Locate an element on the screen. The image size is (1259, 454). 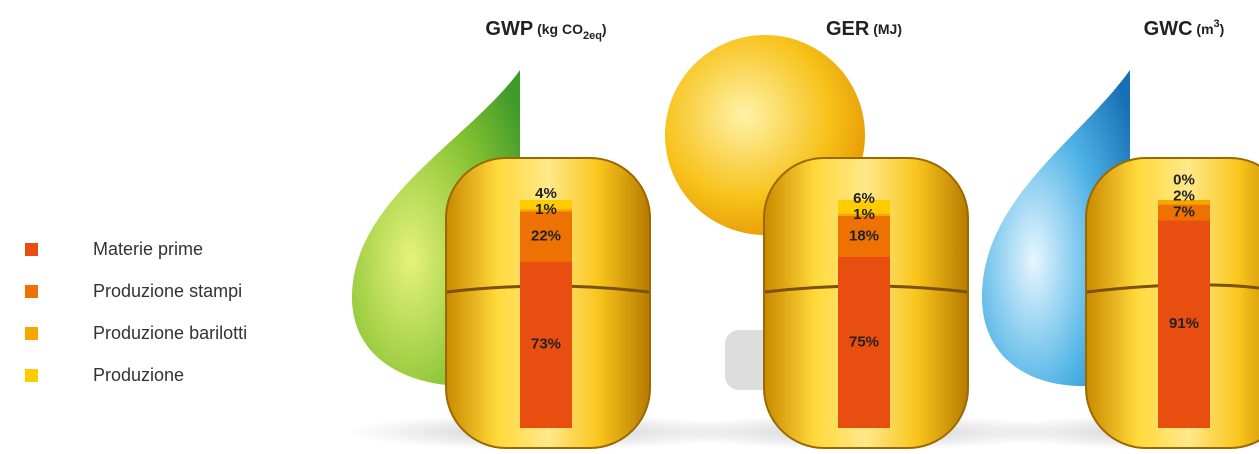
legend-label: Produzione stampi is located at coordinates (167, 291).